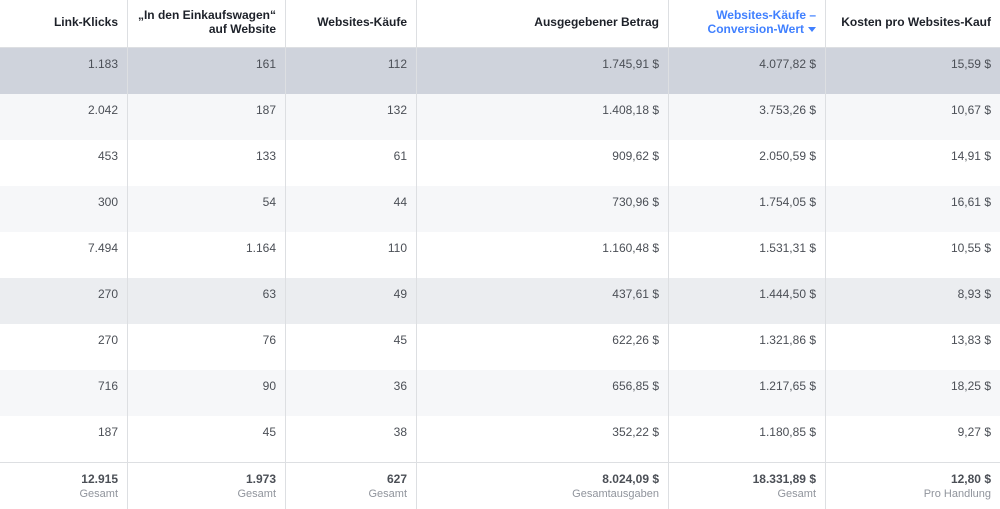 The width and height of the screenshot is (1000, 509). What do you see at coordinates (207, 163) in the screenshot?
I see `cell-add-to-cart: 133` at bounding box center [207, 163].